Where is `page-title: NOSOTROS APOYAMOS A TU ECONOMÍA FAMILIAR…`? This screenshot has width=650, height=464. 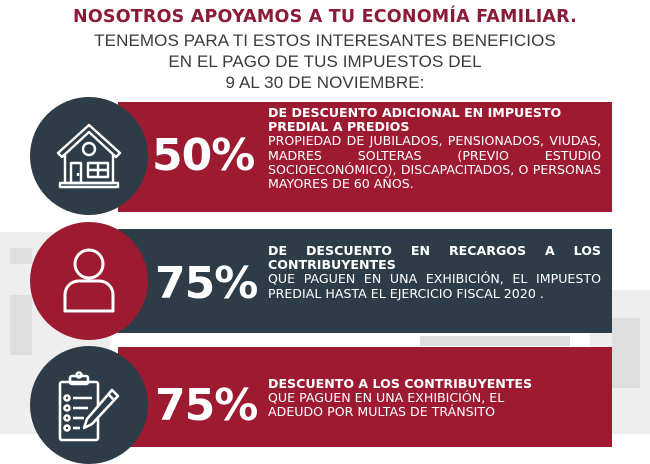 page-title: NOSOTROS APOYAMOS A TU ECONOMÍA FAMILIAR… is located at coordinates (325, 17).